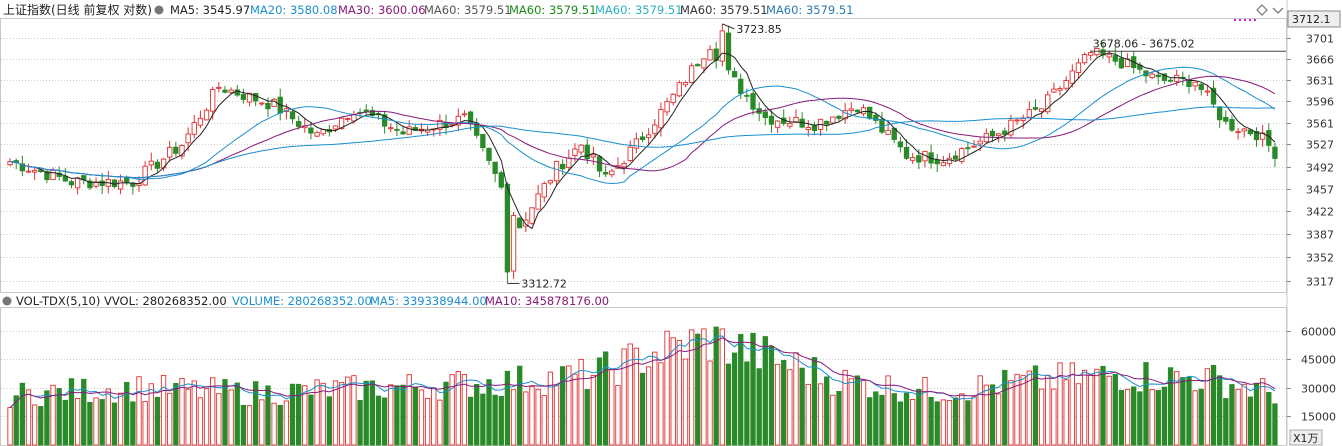 The height and width of the screenshot is (446, 1342). Describe the element at coordinates (294, 10) in the screenshot. I see `ma20-label: MA20: 3580.08` at that location.